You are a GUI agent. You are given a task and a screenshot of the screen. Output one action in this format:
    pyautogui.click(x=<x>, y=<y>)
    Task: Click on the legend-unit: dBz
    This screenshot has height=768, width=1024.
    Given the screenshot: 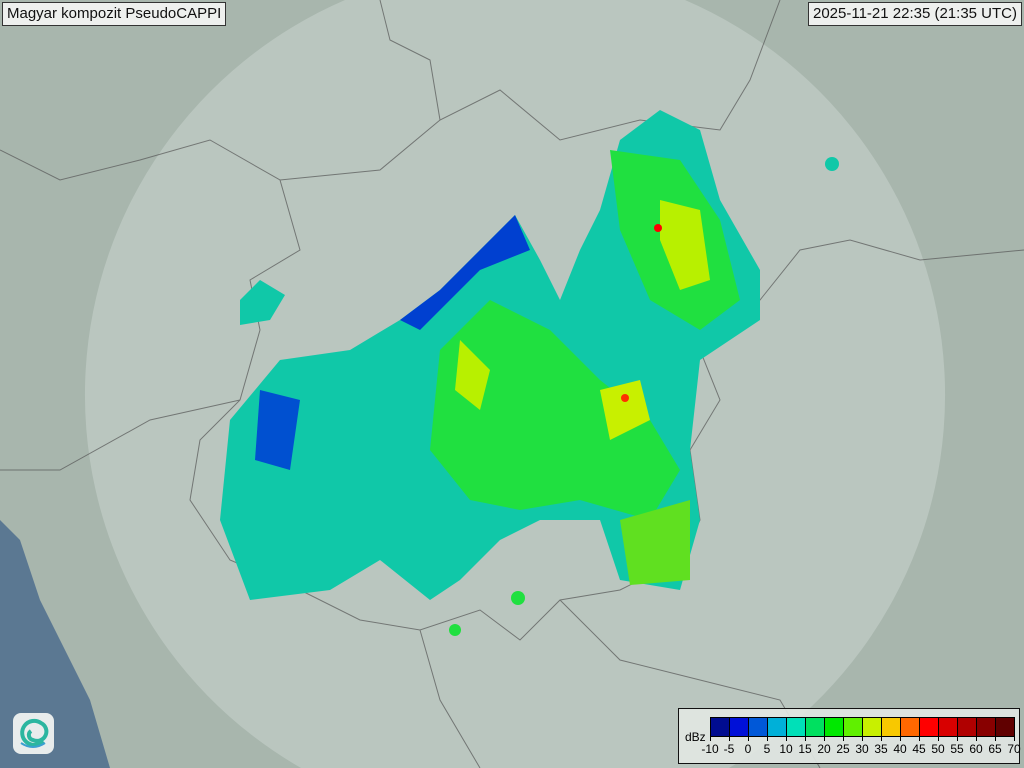 What is the action you would take?
    pyautogui.click(x=695, y=737)
    